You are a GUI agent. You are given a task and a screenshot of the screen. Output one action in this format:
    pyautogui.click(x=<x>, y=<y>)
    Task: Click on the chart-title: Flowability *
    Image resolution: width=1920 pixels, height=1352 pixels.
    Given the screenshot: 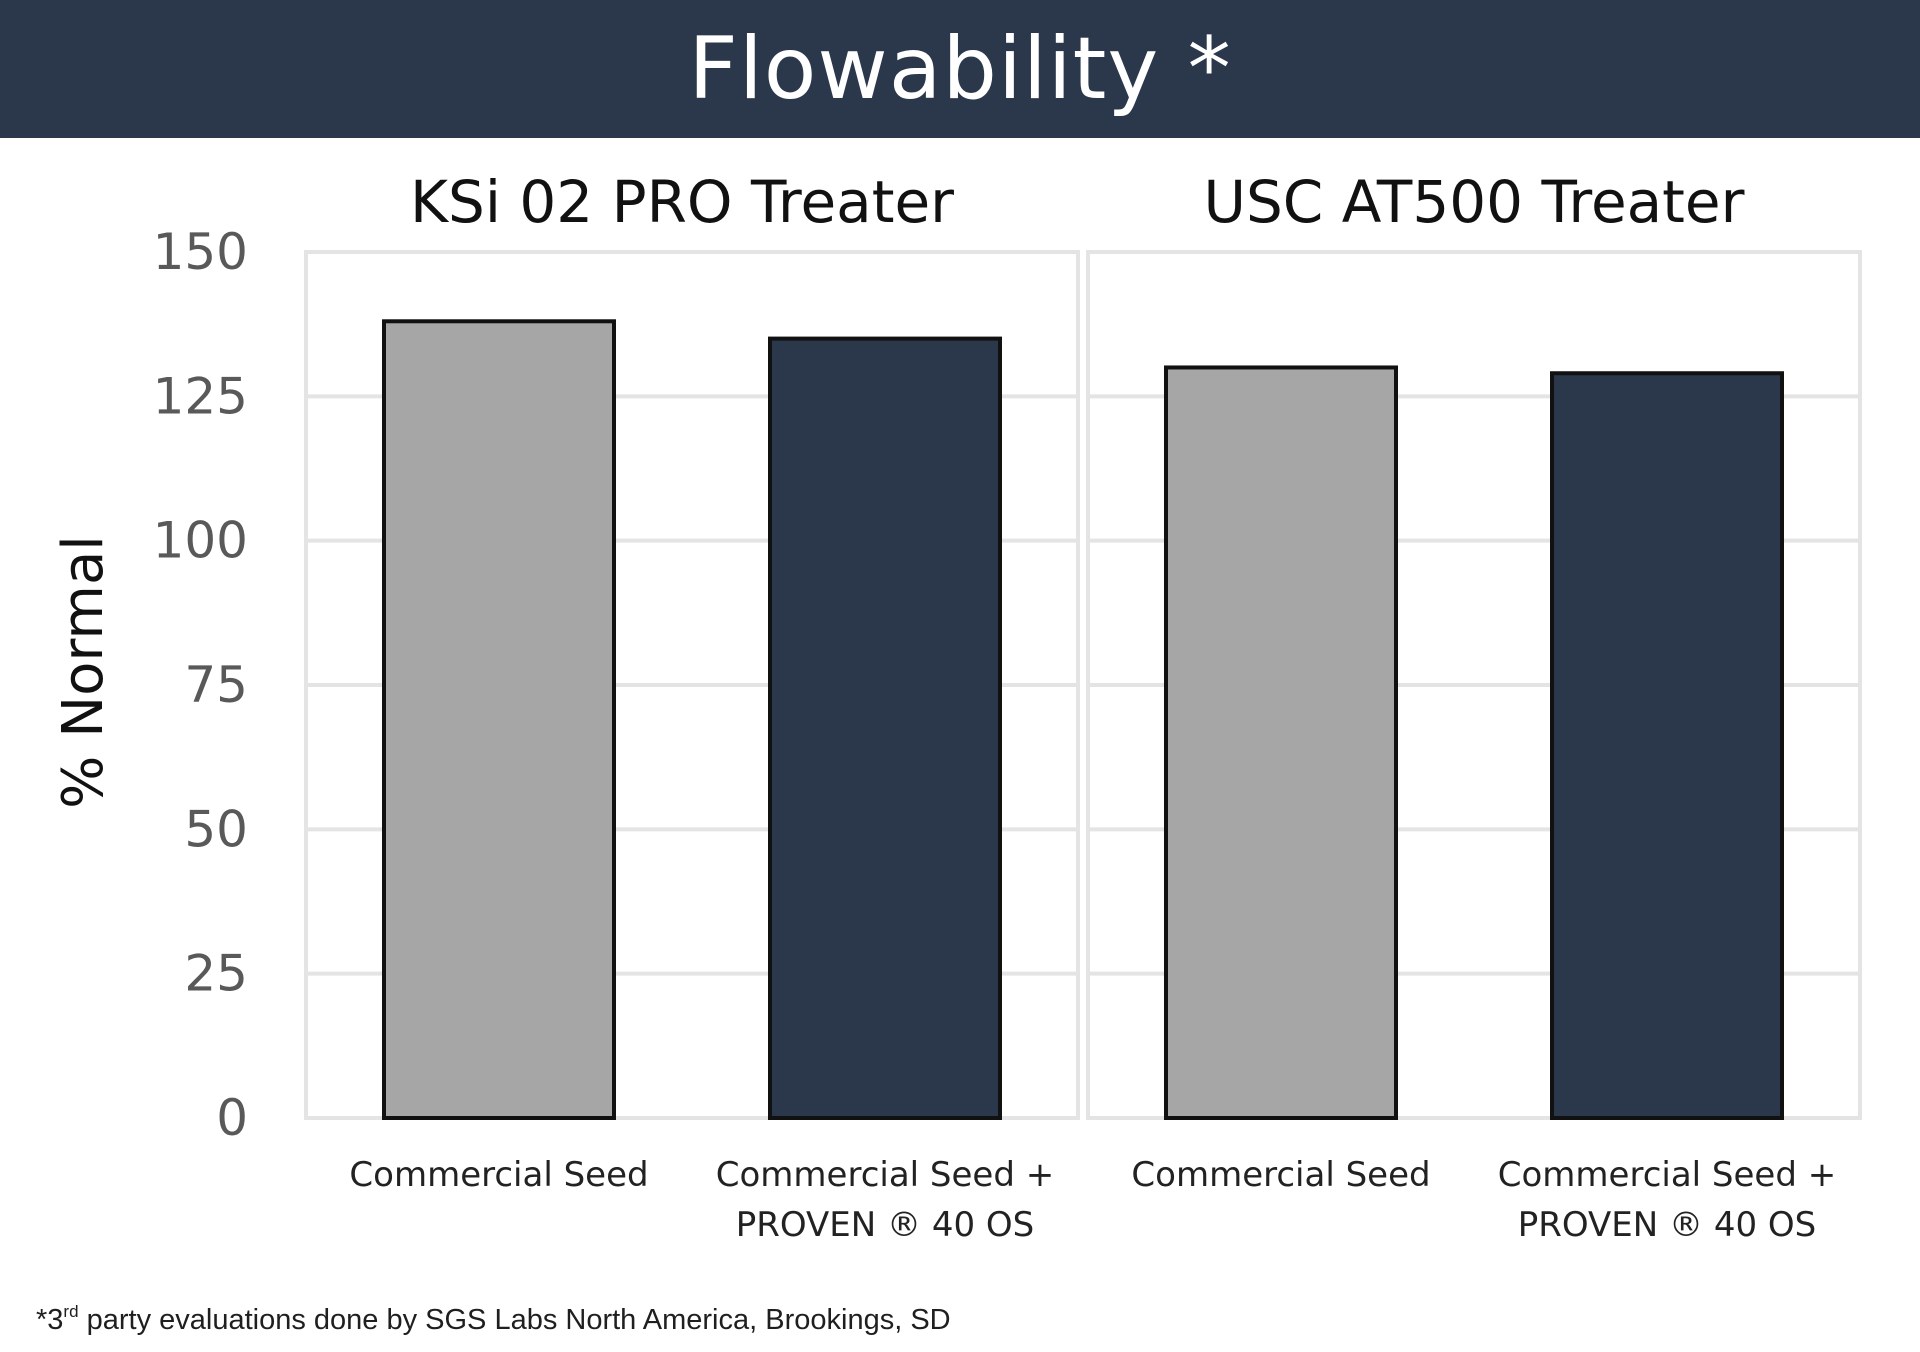 What is the action you would take?
    pyautogui.click(x=960, y=69)
    